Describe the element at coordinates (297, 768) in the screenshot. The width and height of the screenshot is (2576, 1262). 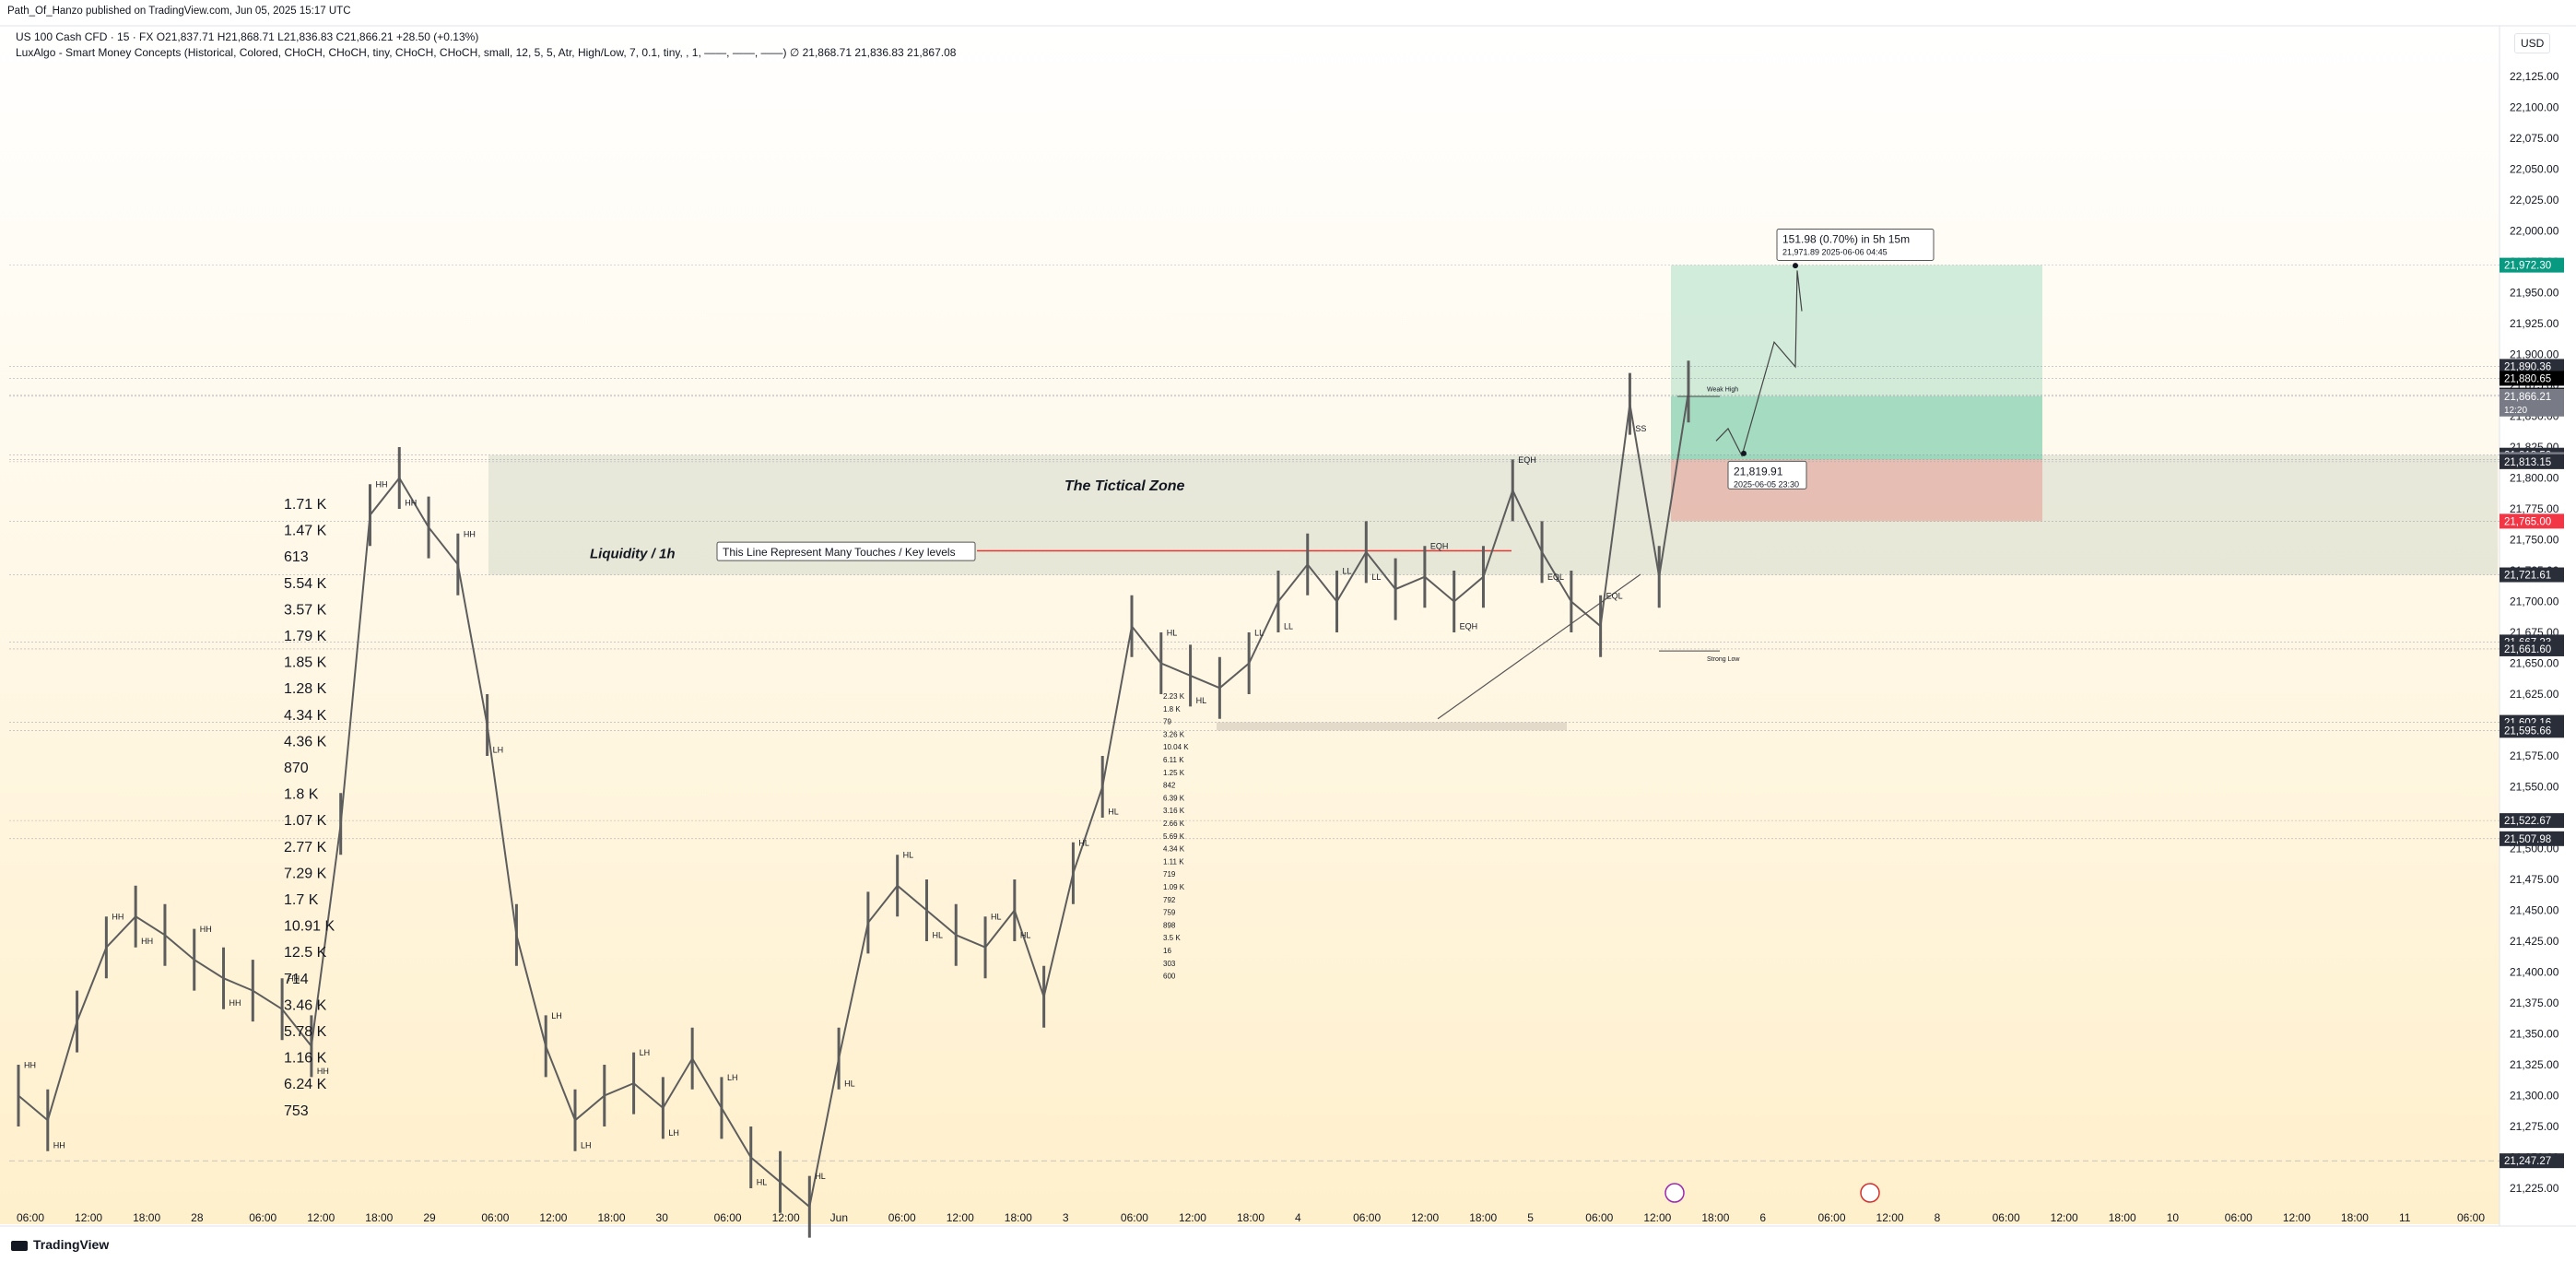
I see `volume-left-value: 870` at that location.